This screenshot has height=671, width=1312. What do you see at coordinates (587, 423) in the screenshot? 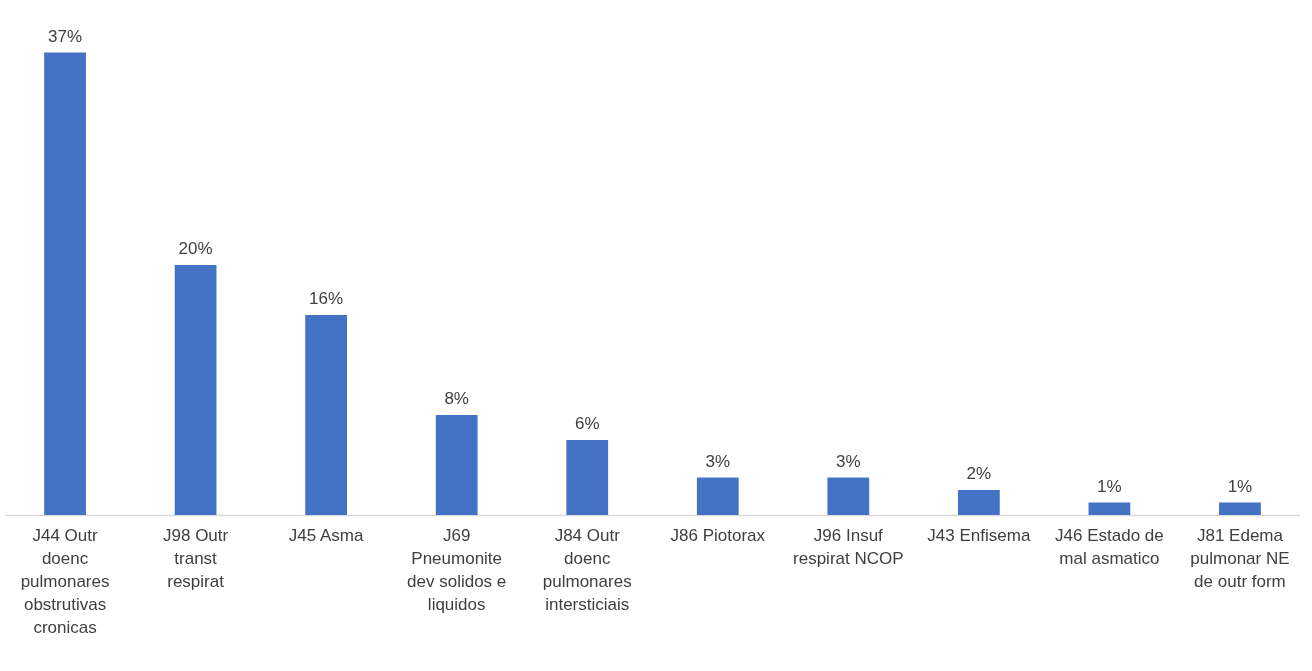
I see `data-label: 6%` at bounding box center [587, 423].